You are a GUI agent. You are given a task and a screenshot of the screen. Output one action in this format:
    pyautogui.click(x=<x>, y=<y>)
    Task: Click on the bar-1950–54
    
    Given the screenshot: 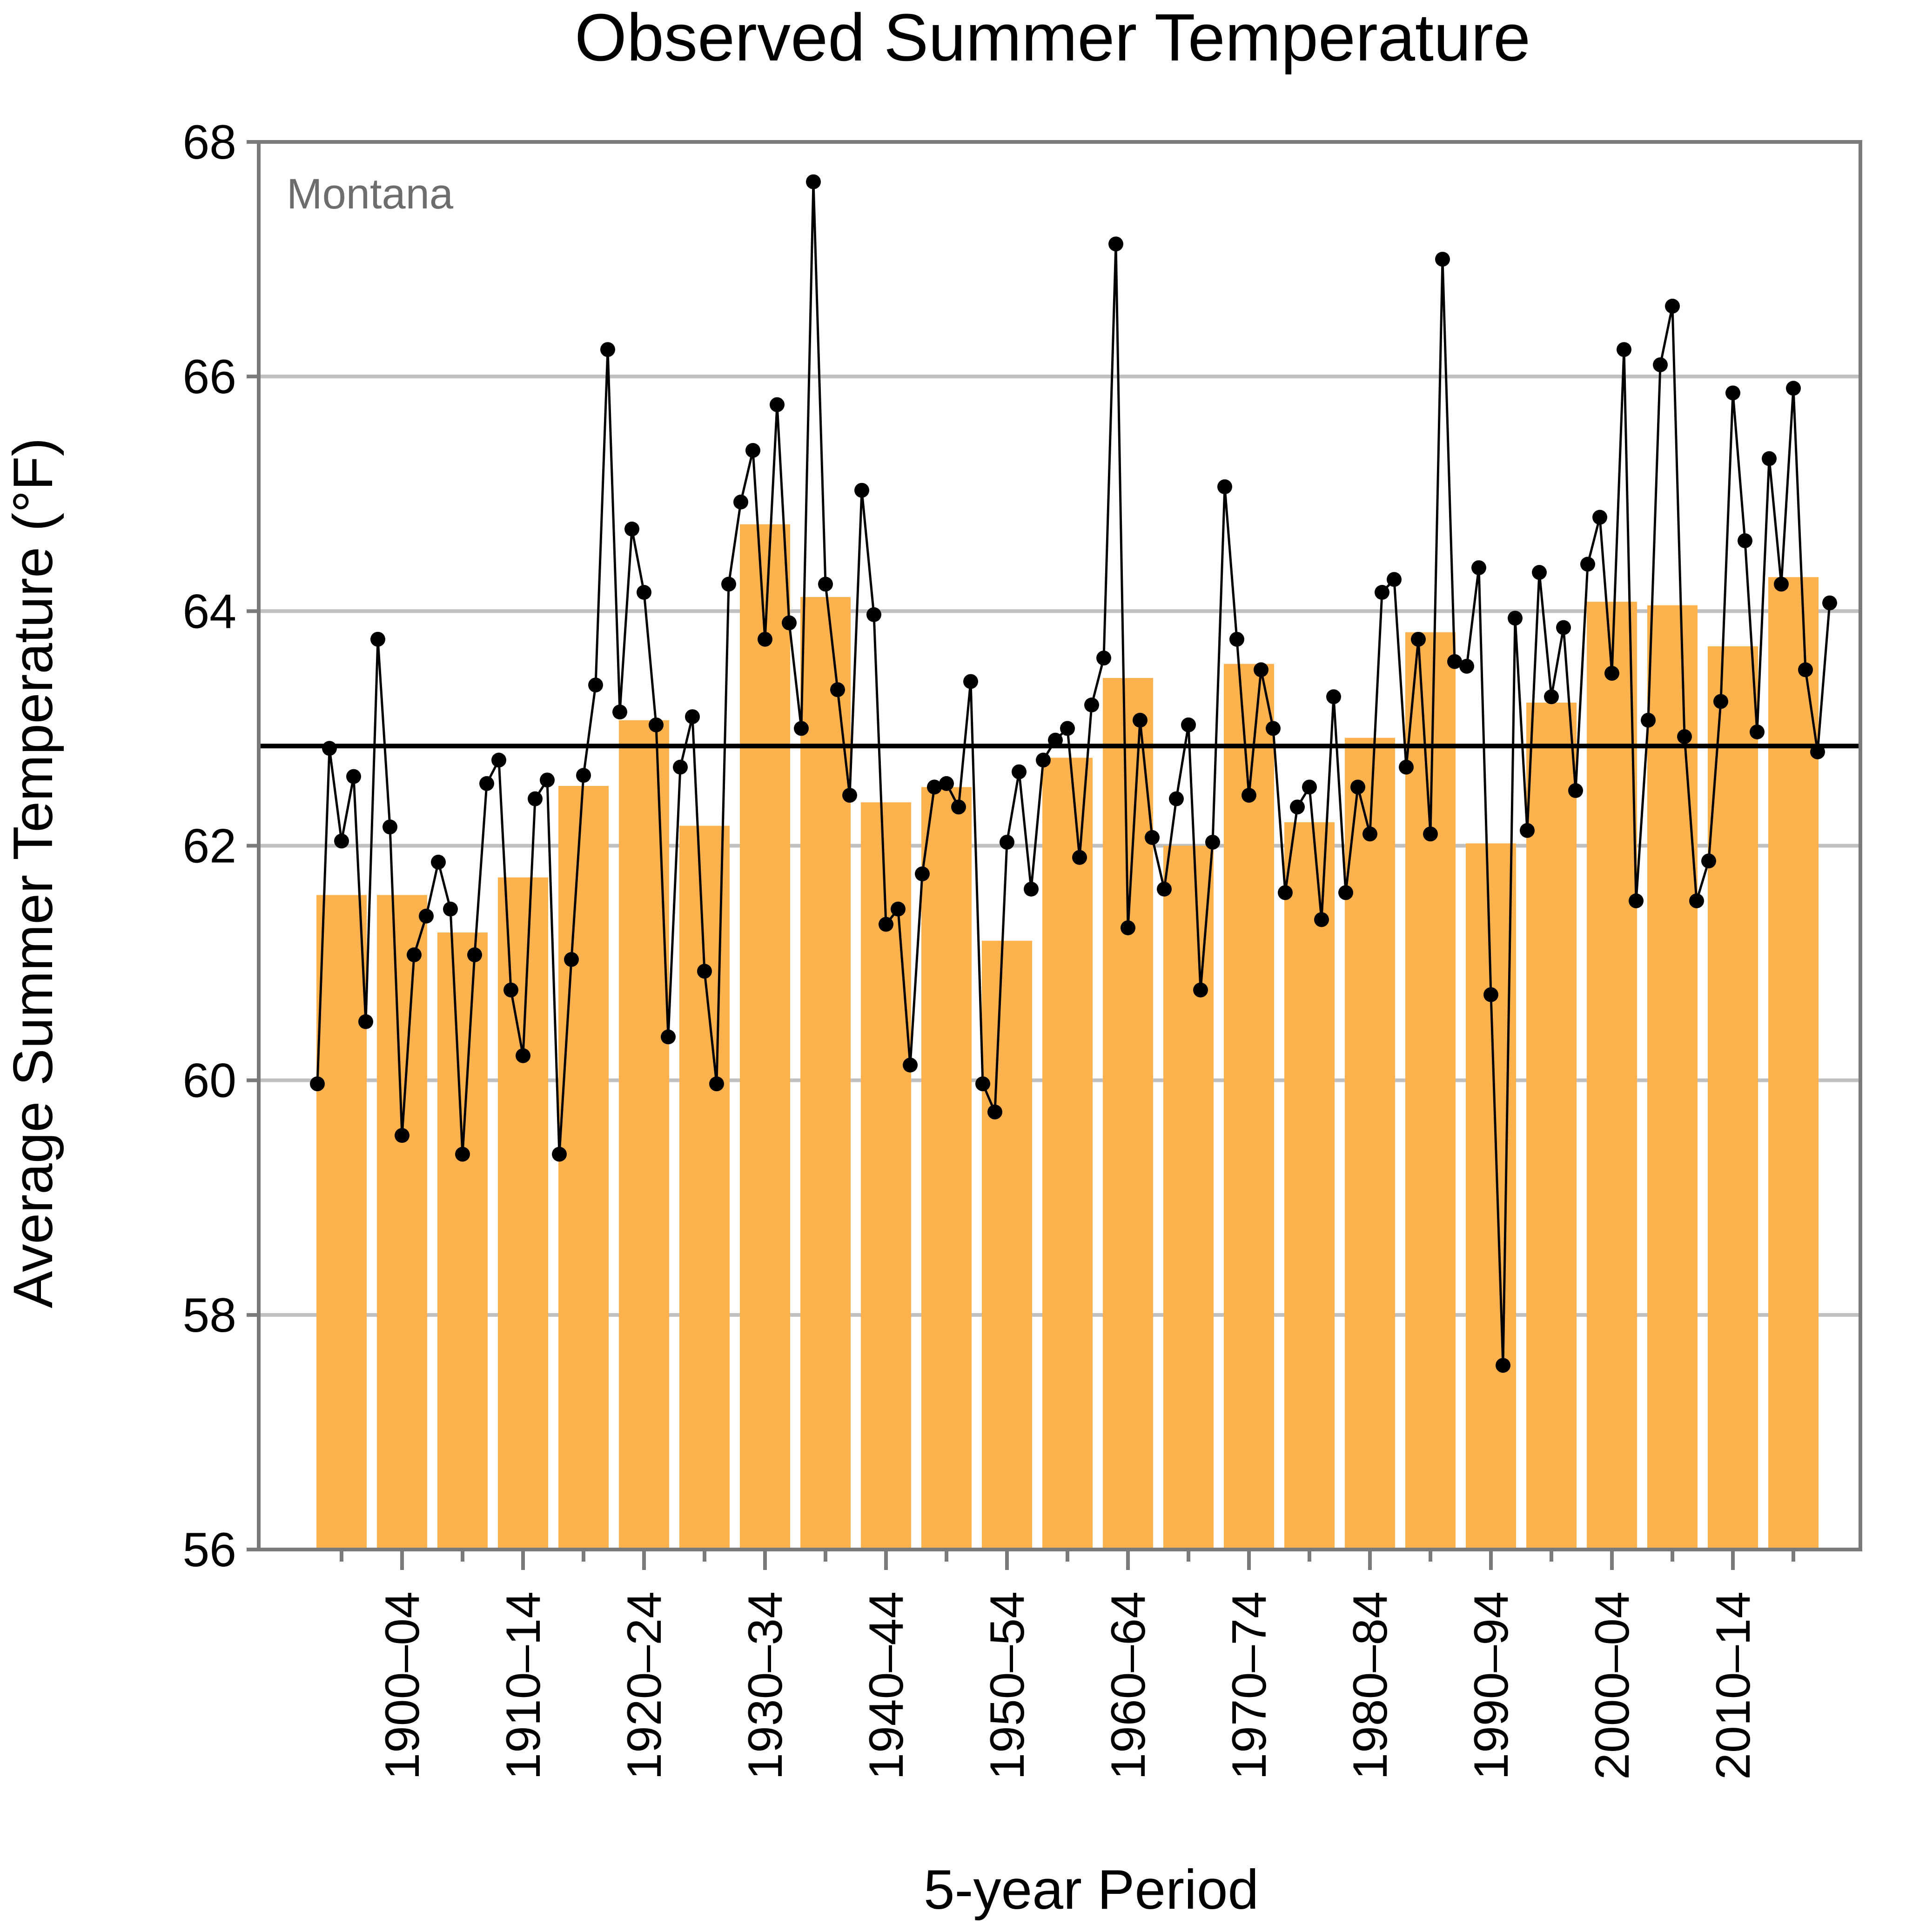 What is the action you would take?
    pyautogui.click(x=1007, y=1245)
    